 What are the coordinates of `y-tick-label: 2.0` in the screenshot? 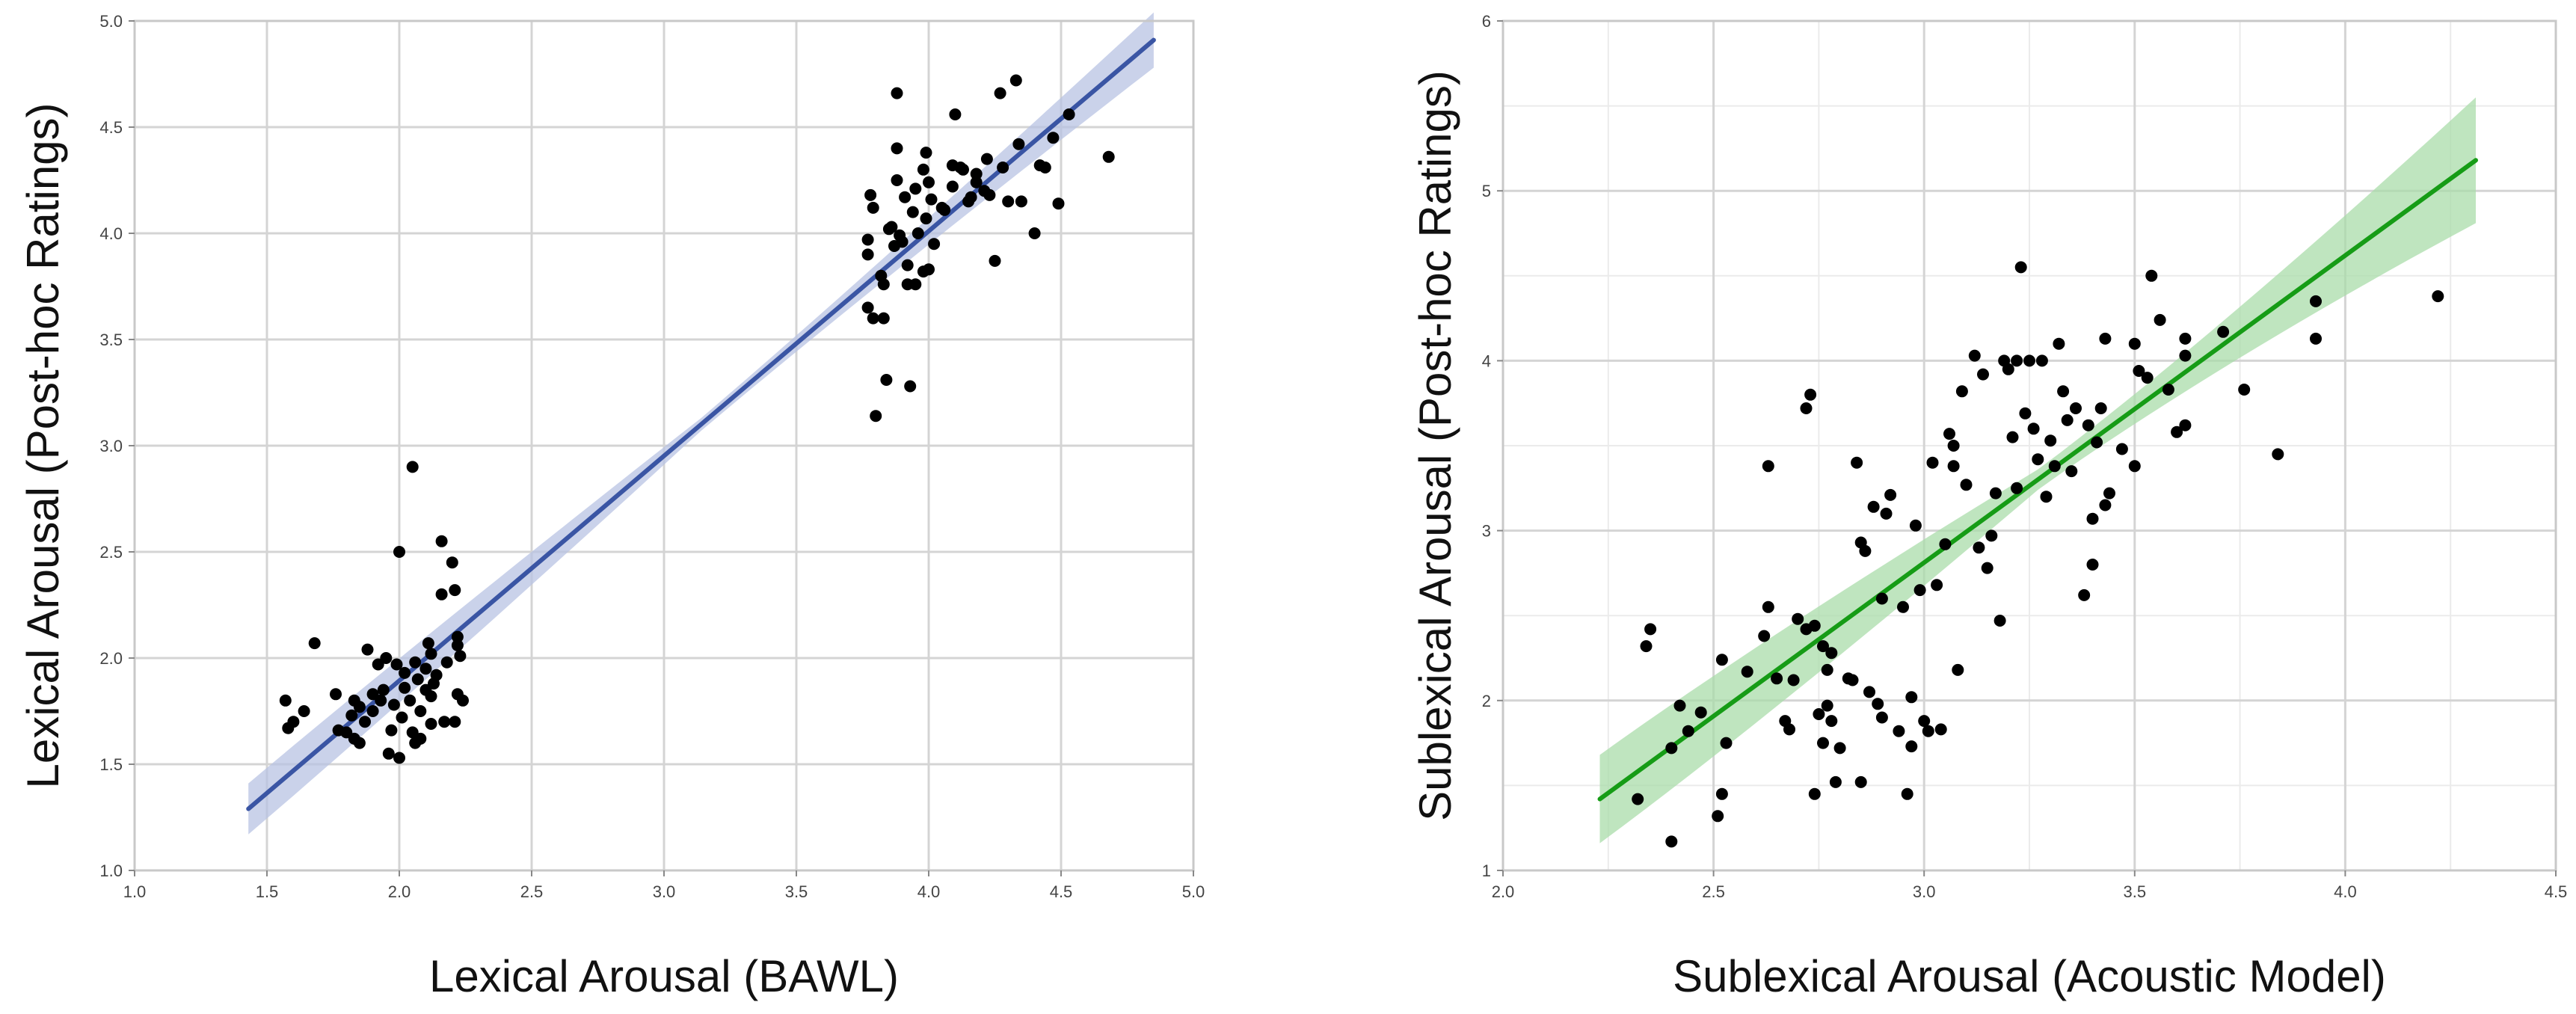 It's located at (111, 658).